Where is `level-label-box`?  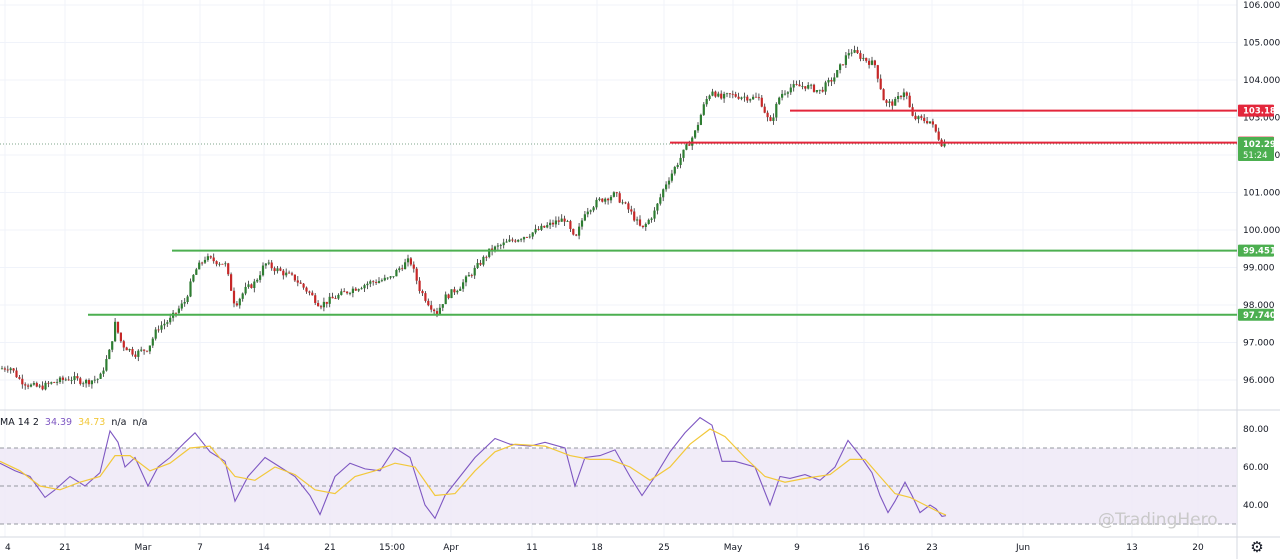
level-label-box is located at coordinates (1256, 250).